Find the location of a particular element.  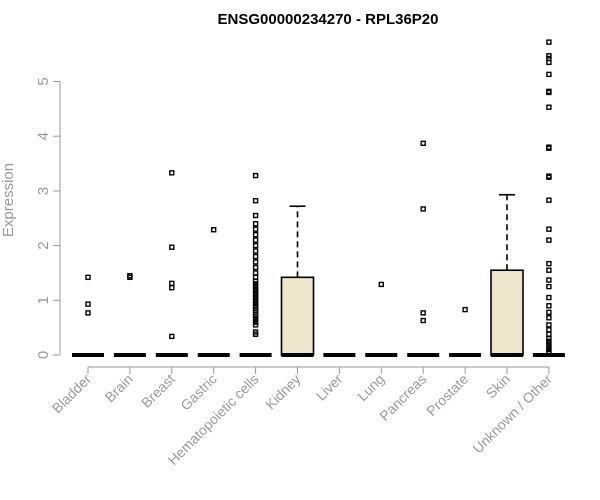

x-tick-label: Bladder is located at coordinates (72, 394).